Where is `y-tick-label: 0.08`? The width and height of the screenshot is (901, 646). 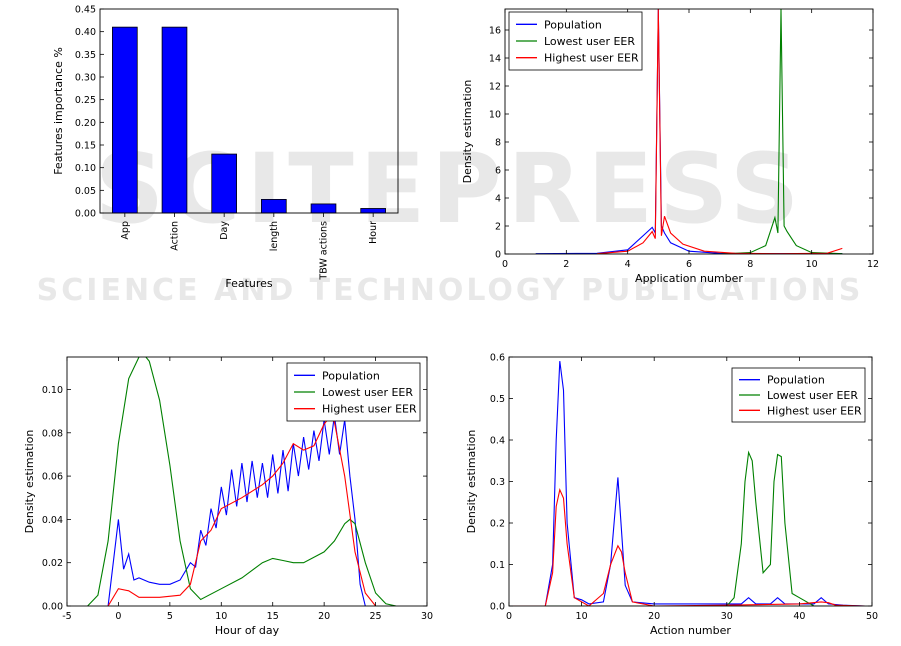
y-tick-label: 0.08 is located at coordinates (52, 433).